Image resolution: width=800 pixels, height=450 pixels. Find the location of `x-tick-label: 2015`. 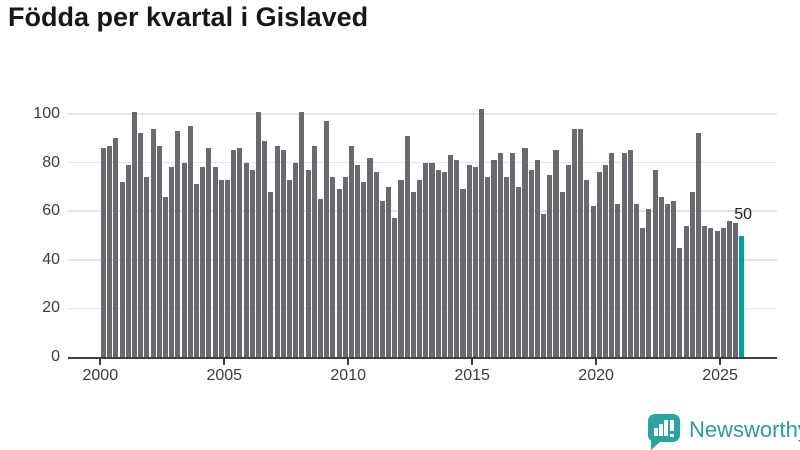

x-tick-label: 2015 is located at coordinates (472, 375).